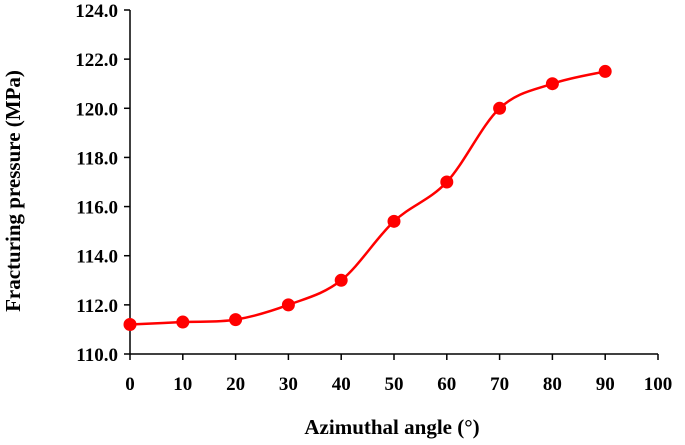  Describe the element at coordinates (13, 191) in the screenshot. I see `y-axis-title: Fracturing pressure (MPa)` at that location.